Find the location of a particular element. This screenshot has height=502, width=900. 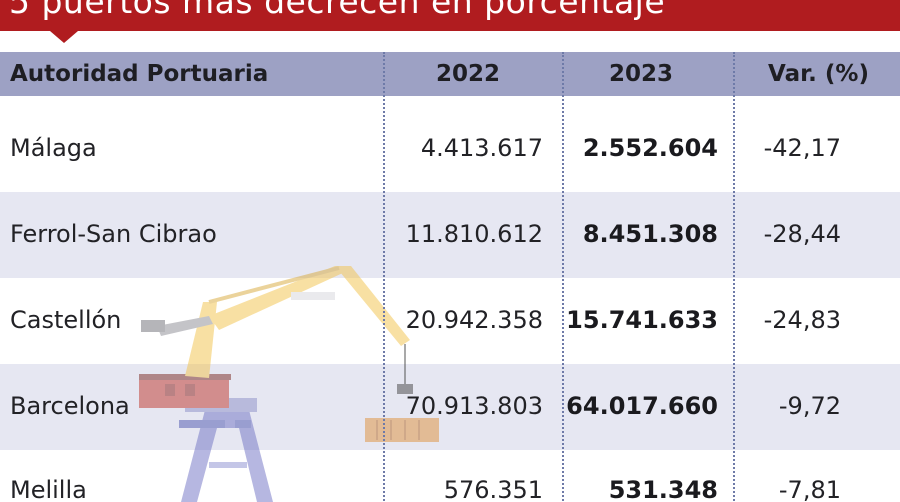

value-2023: 8.451.308 is located at coordinates (650, 234).